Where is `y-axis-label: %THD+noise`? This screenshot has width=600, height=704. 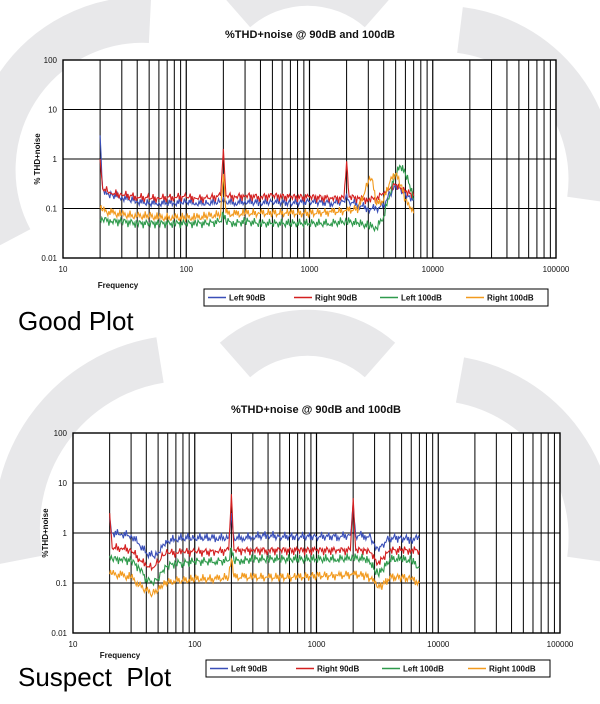
y-axis-label: %THD+noise is located at coordinates (45, 533).